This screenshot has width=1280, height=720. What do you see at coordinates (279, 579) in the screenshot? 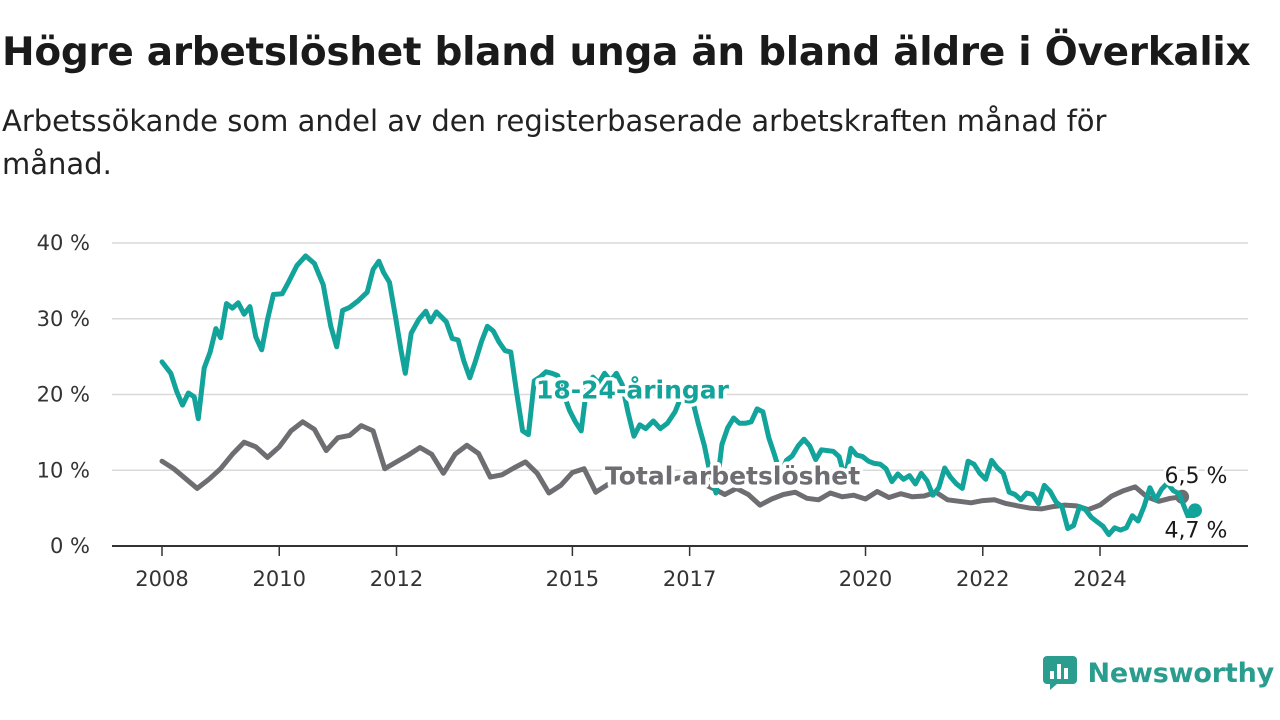
I see `x-tick-label: 2010` at bounding box center [279, 579].